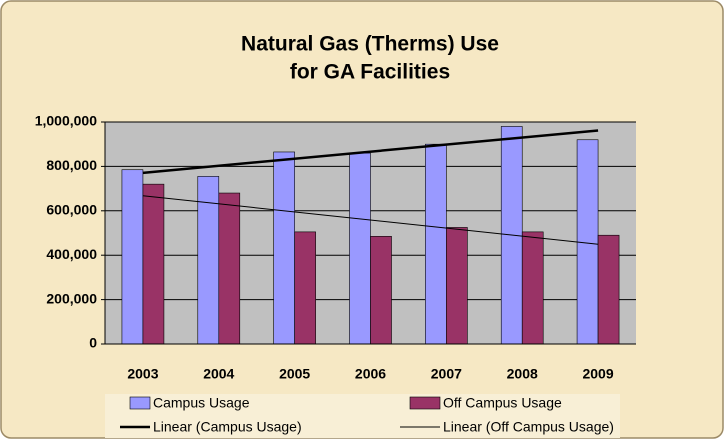  What do you see at coordinates (71, 210) in the screenshot?
I see `y-tick-label: 600,000` at bounding box center [71, 210].